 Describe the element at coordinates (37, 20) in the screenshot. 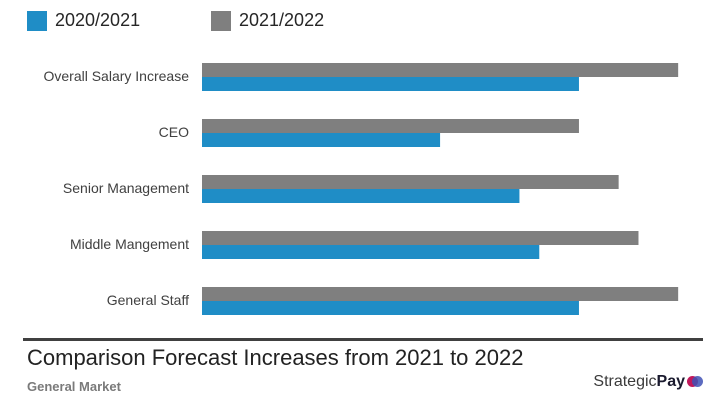

I see `legend-swatch-2020-2021` at that location.